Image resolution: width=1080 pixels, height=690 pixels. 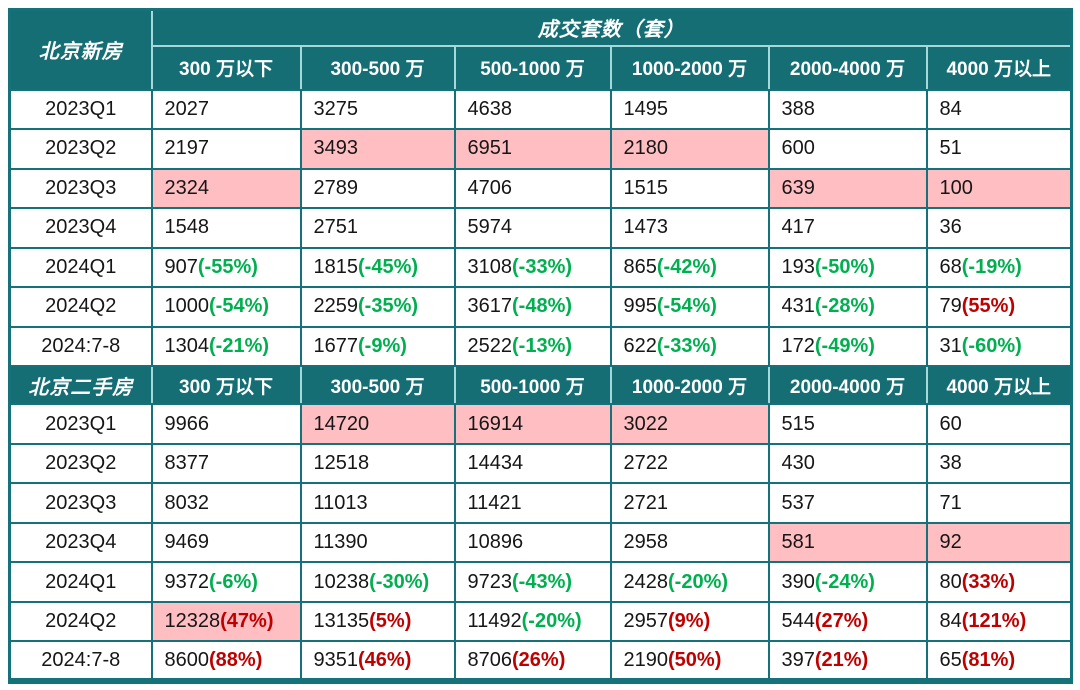 I want to click on column-header: 300 万以下, so click(x=226, y=385).